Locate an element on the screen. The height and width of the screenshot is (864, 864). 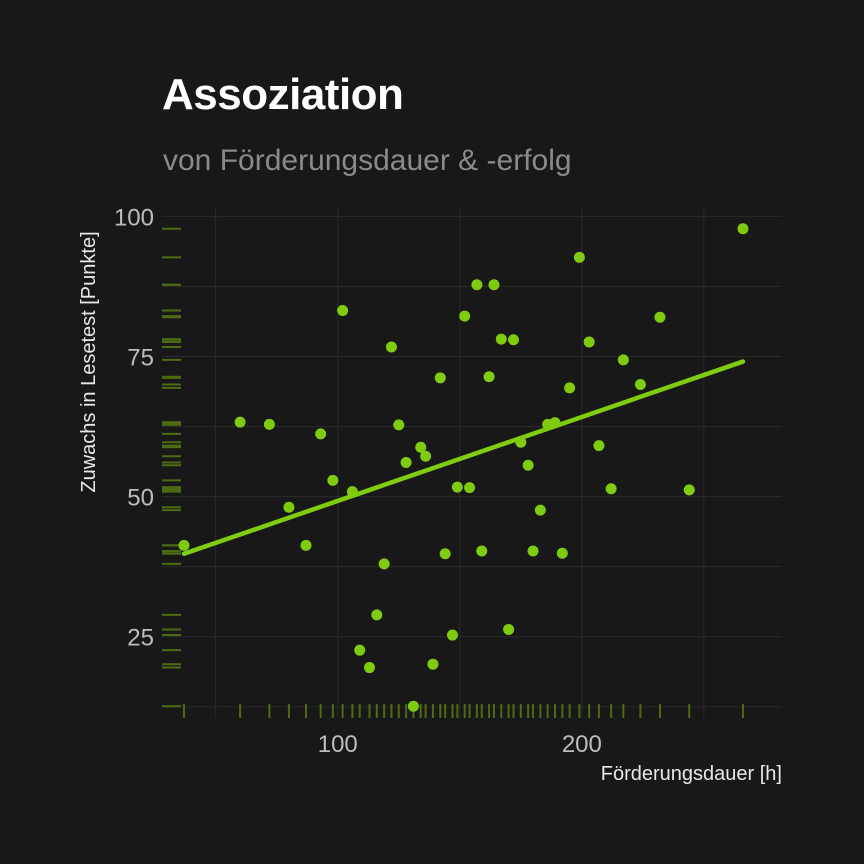
trend-line is located at coordinates (463, 458).